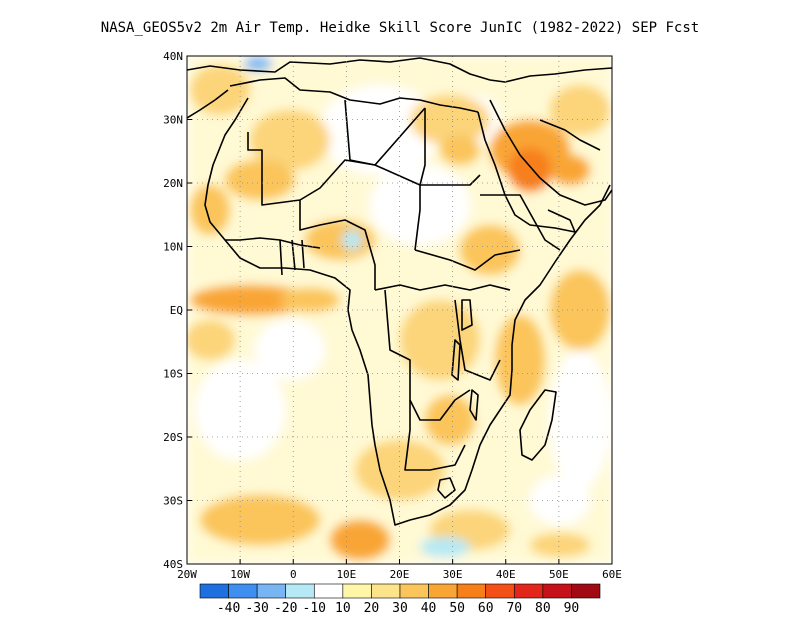 The width and height of the screenshot is (800, 618). What do you see at coordinates (256, 608) in the screenshot?
I see `colorbar-label: -30` at bounding box center [256, 608].